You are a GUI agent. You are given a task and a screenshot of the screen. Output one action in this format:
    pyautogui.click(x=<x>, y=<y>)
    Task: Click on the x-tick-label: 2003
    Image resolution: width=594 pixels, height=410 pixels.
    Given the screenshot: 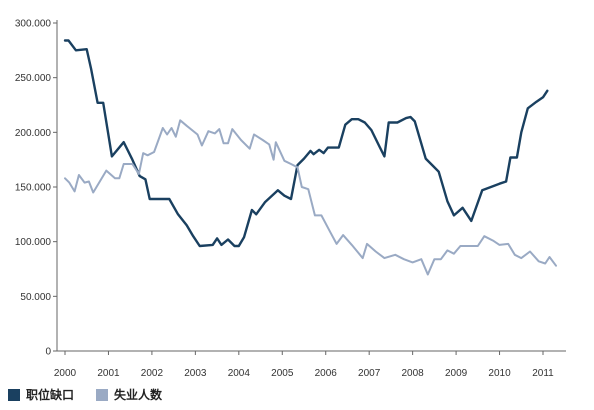 What is the action you would take?
    pyautogui.click(x=195, y=373)
    